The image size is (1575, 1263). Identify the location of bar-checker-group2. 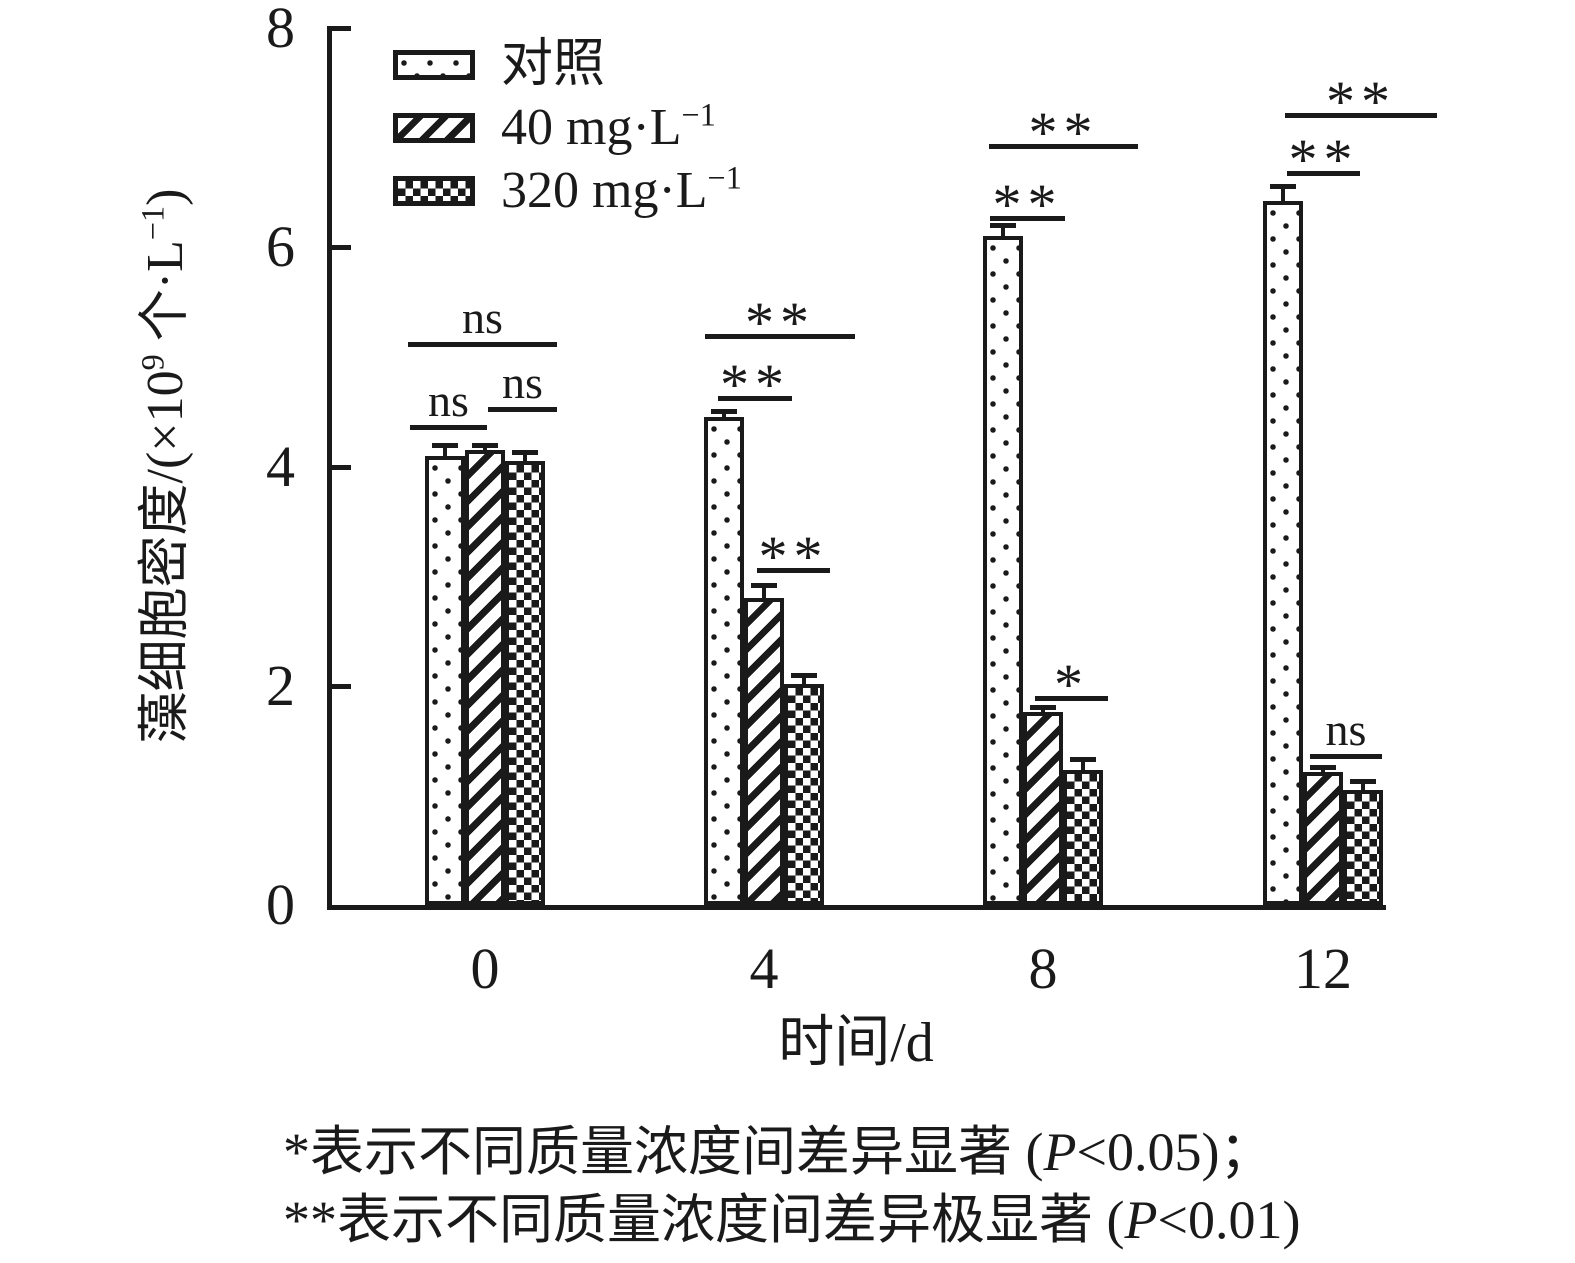
(1083, 837).